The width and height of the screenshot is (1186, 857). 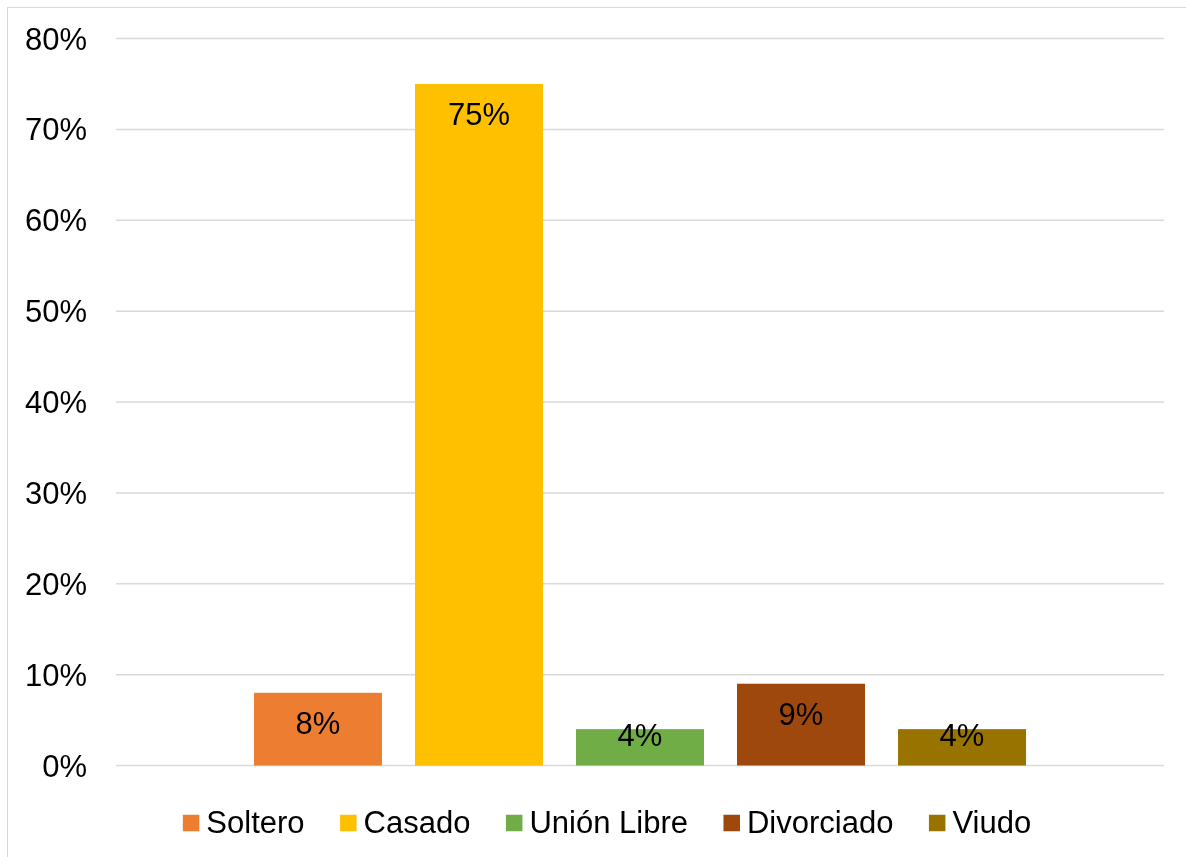 What do you see at coordinates (64, 766) in the screenshot?
I see `y-tick-label: 0%` at bounding box center [64, 766].